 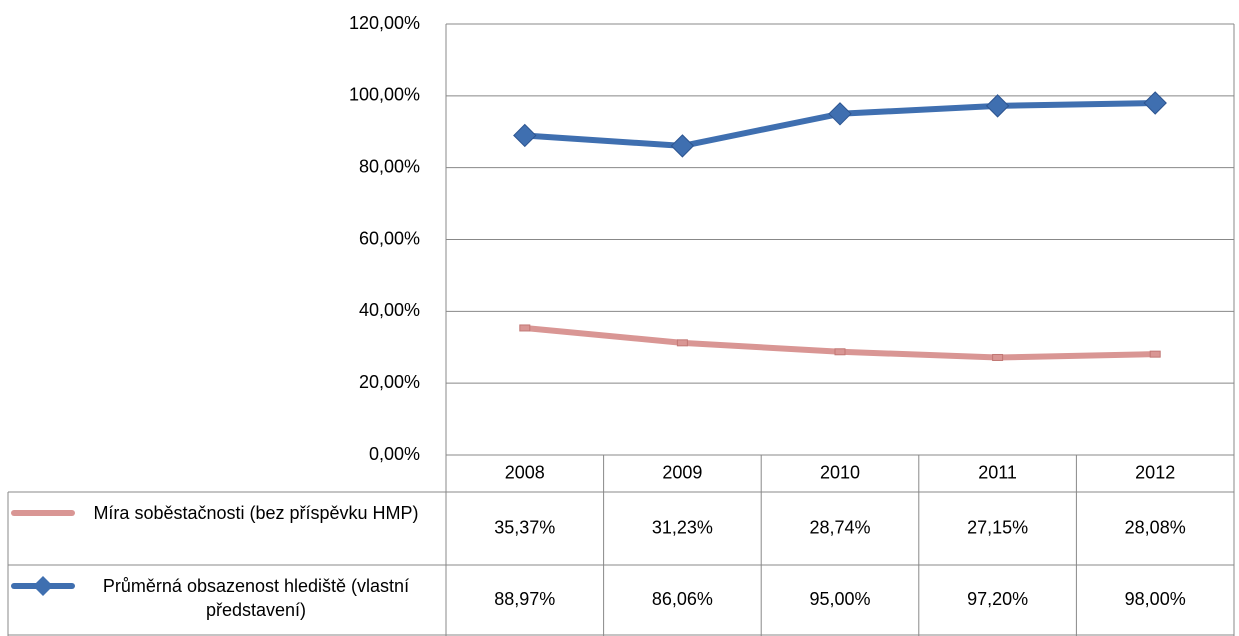 I want to click on value-label: 28,74%, so click(x=839, y=527).